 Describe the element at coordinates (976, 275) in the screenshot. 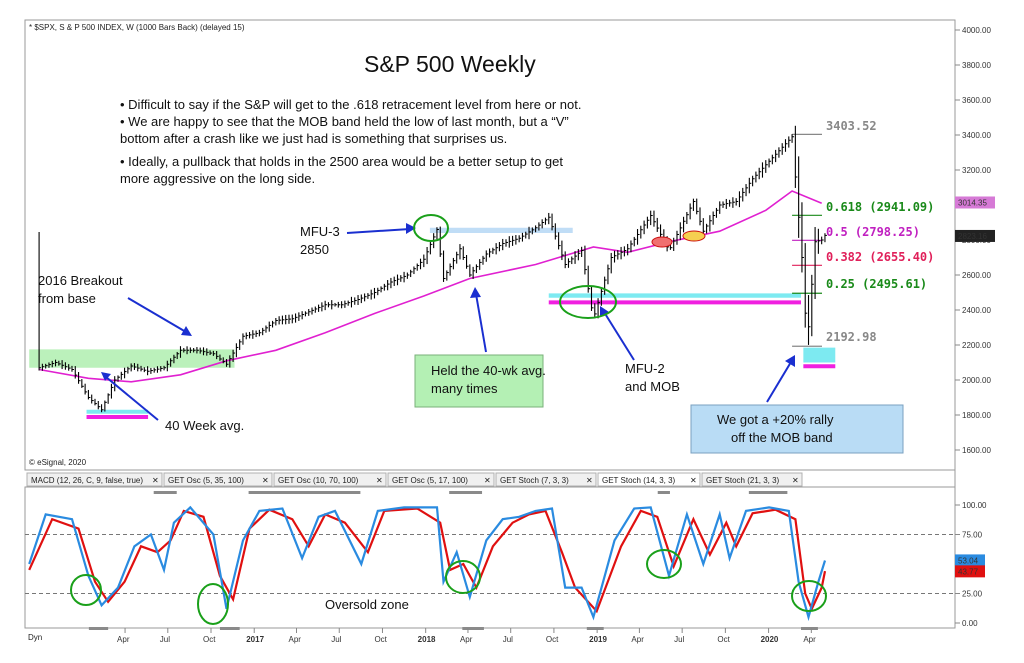

I see `price-tick-label: 2600.00` at that location.